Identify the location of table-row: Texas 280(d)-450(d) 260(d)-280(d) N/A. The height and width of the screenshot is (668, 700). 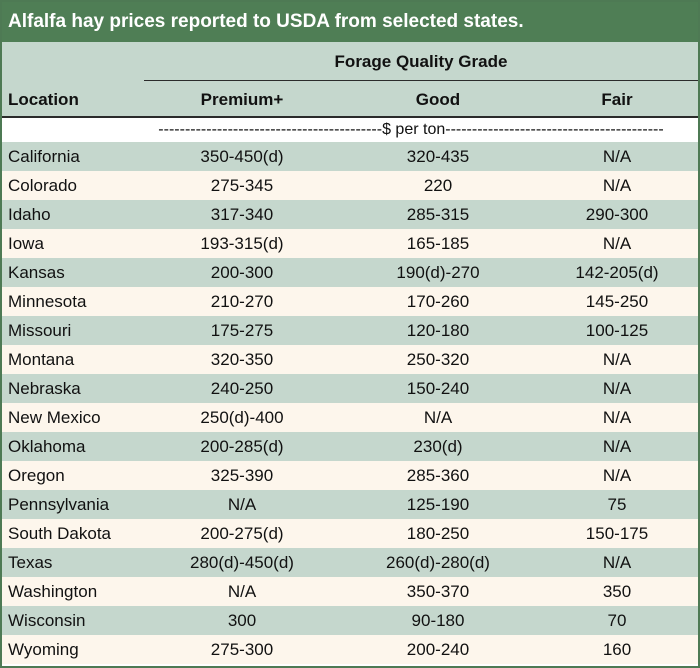
(350, 562).